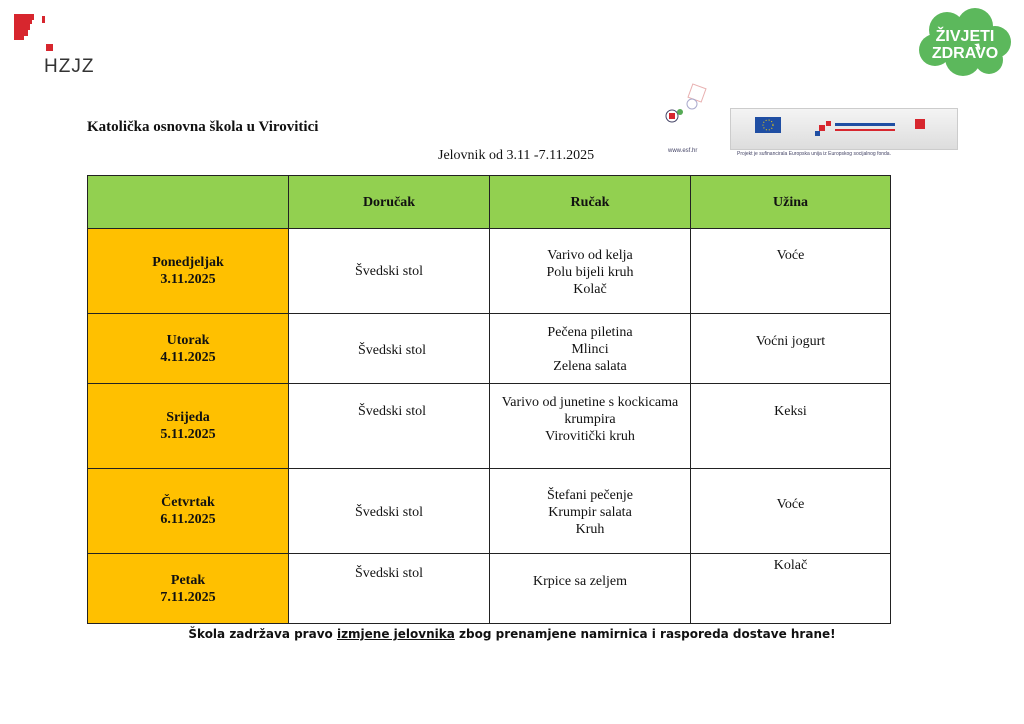 The image size is (1024, 724). I want to click on day-date: 5.11.2025, so click(188, 434).